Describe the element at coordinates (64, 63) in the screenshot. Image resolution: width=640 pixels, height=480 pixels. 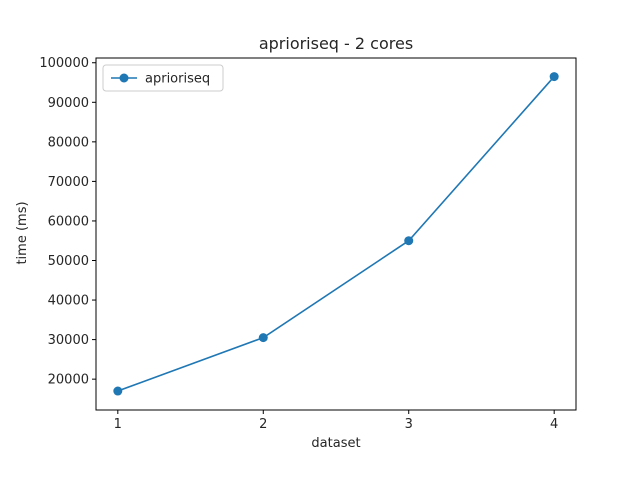
I see `y-tick-label: 100000` at that location.